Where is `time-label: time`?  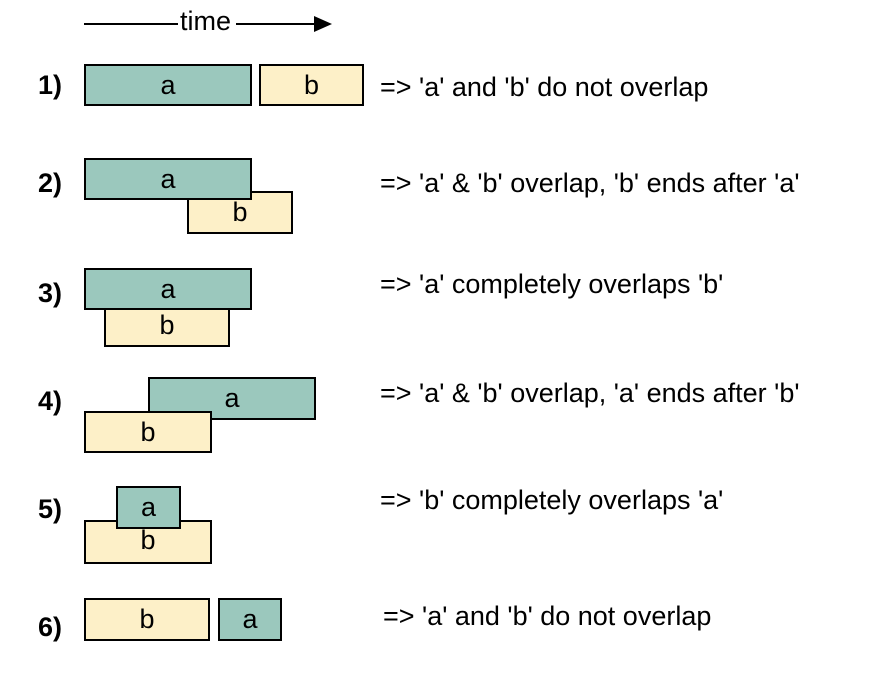
time-label: time is located at coordinates (206, 21).